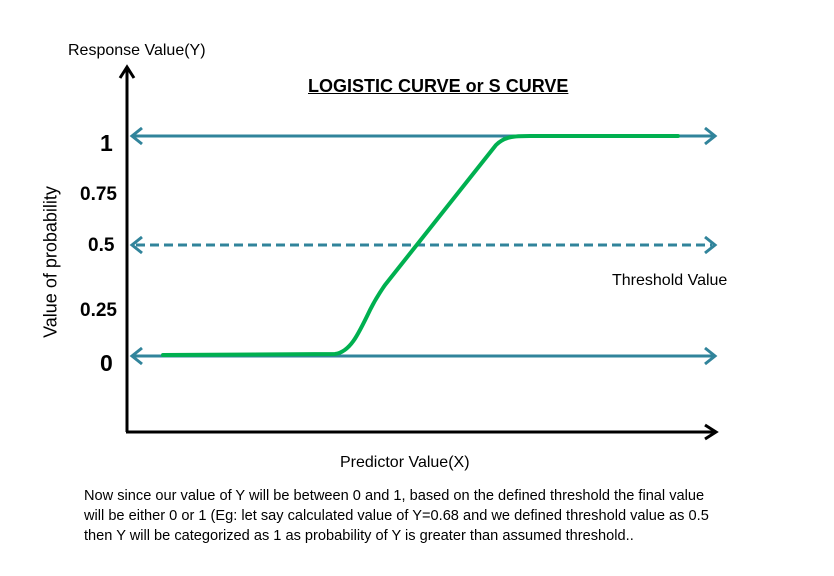  What do you see at coordinates (98, 194) in the screenshot?
I see `y-tick-0.75: 0.75` at bounding box center [98, 194].